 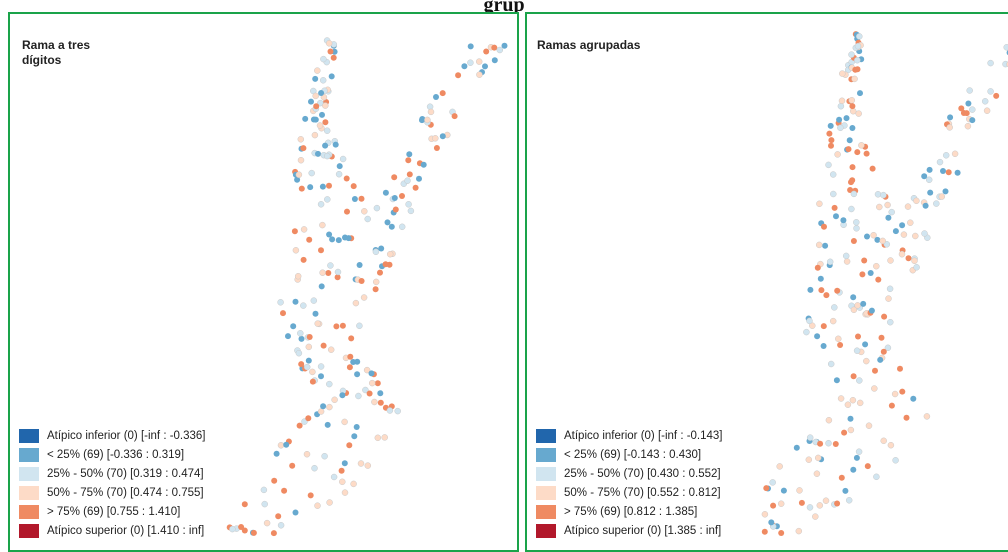 What do you see at coordinates (112, 435) in the screenshot?
I see `legend-item-atipico-inferior: Atípico inferior (0) [-inf : -0.336]` at bounding box center [112, 435].